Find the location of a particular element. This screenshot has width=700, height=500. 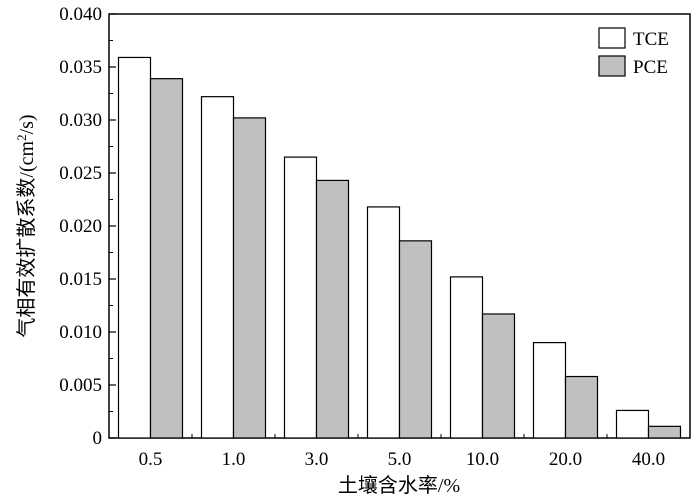

x-tick-label: 40.0 is located at coordinates (648, 459).